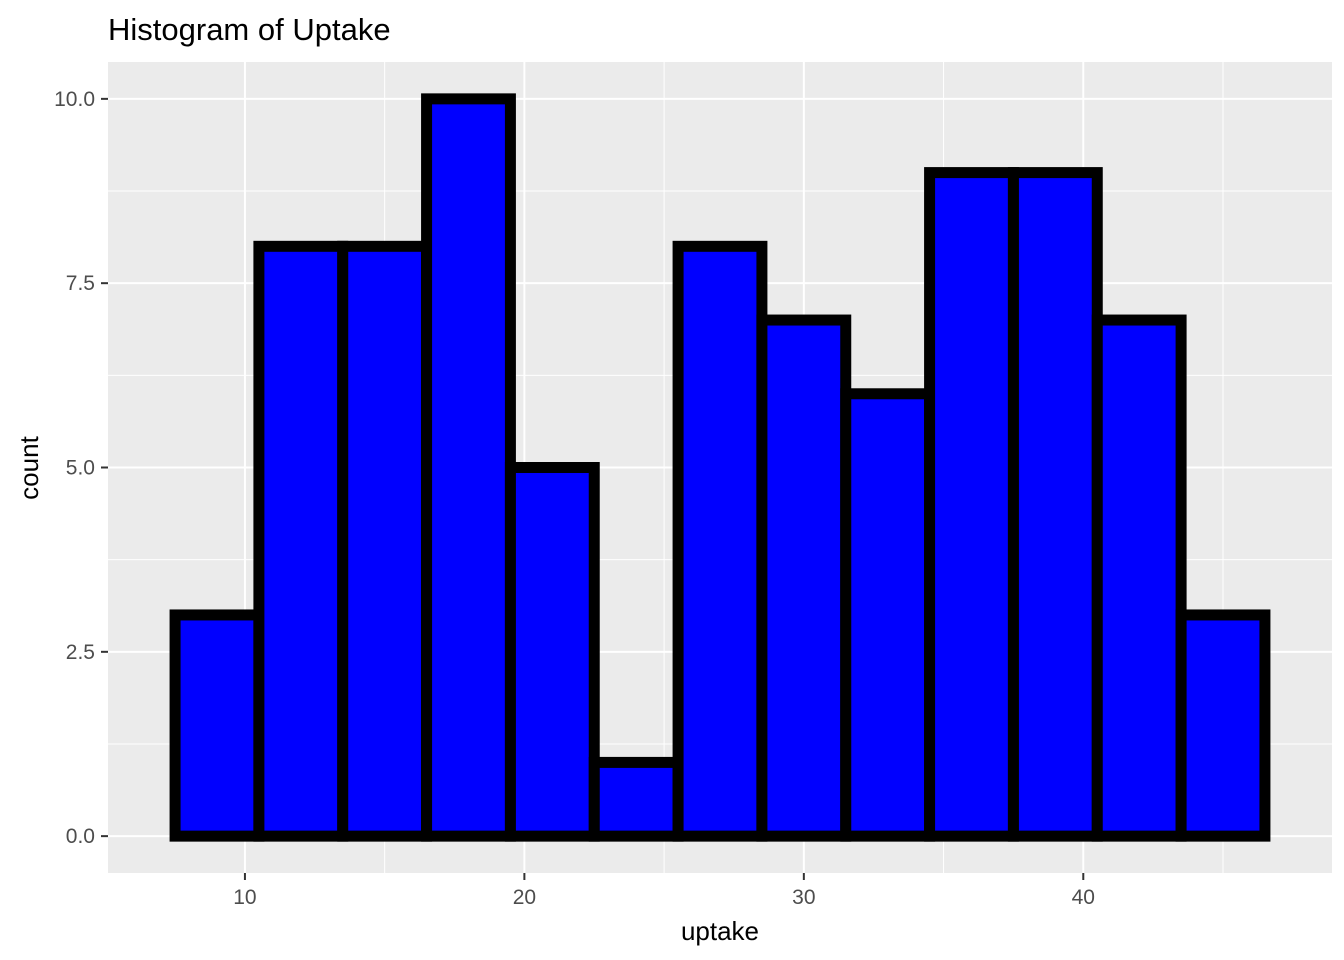  What do you see at coordinates (80, 652) in the screenshot?
I see `y-tick-label: 2.5` at bounding box center [80, 652].